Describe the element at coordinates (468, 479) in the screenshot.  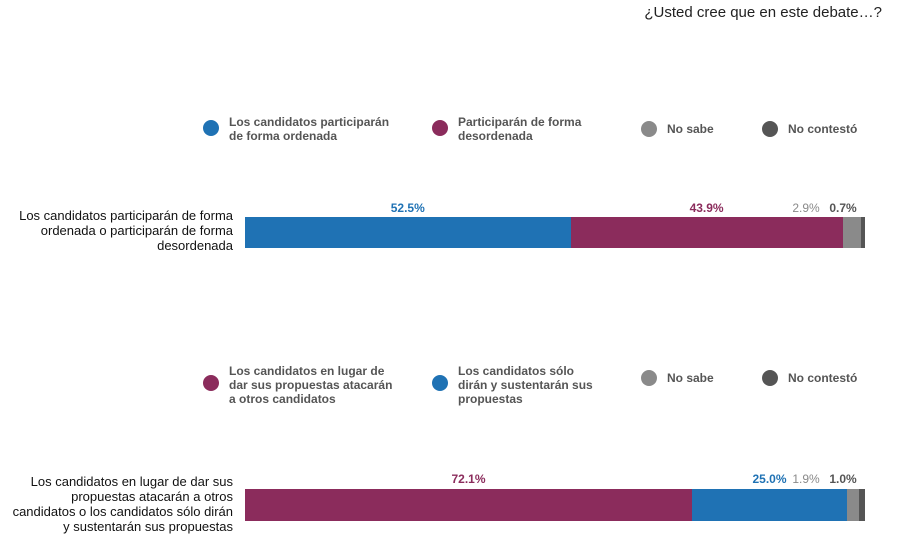
I see `data-label: 72.1%` at that location.